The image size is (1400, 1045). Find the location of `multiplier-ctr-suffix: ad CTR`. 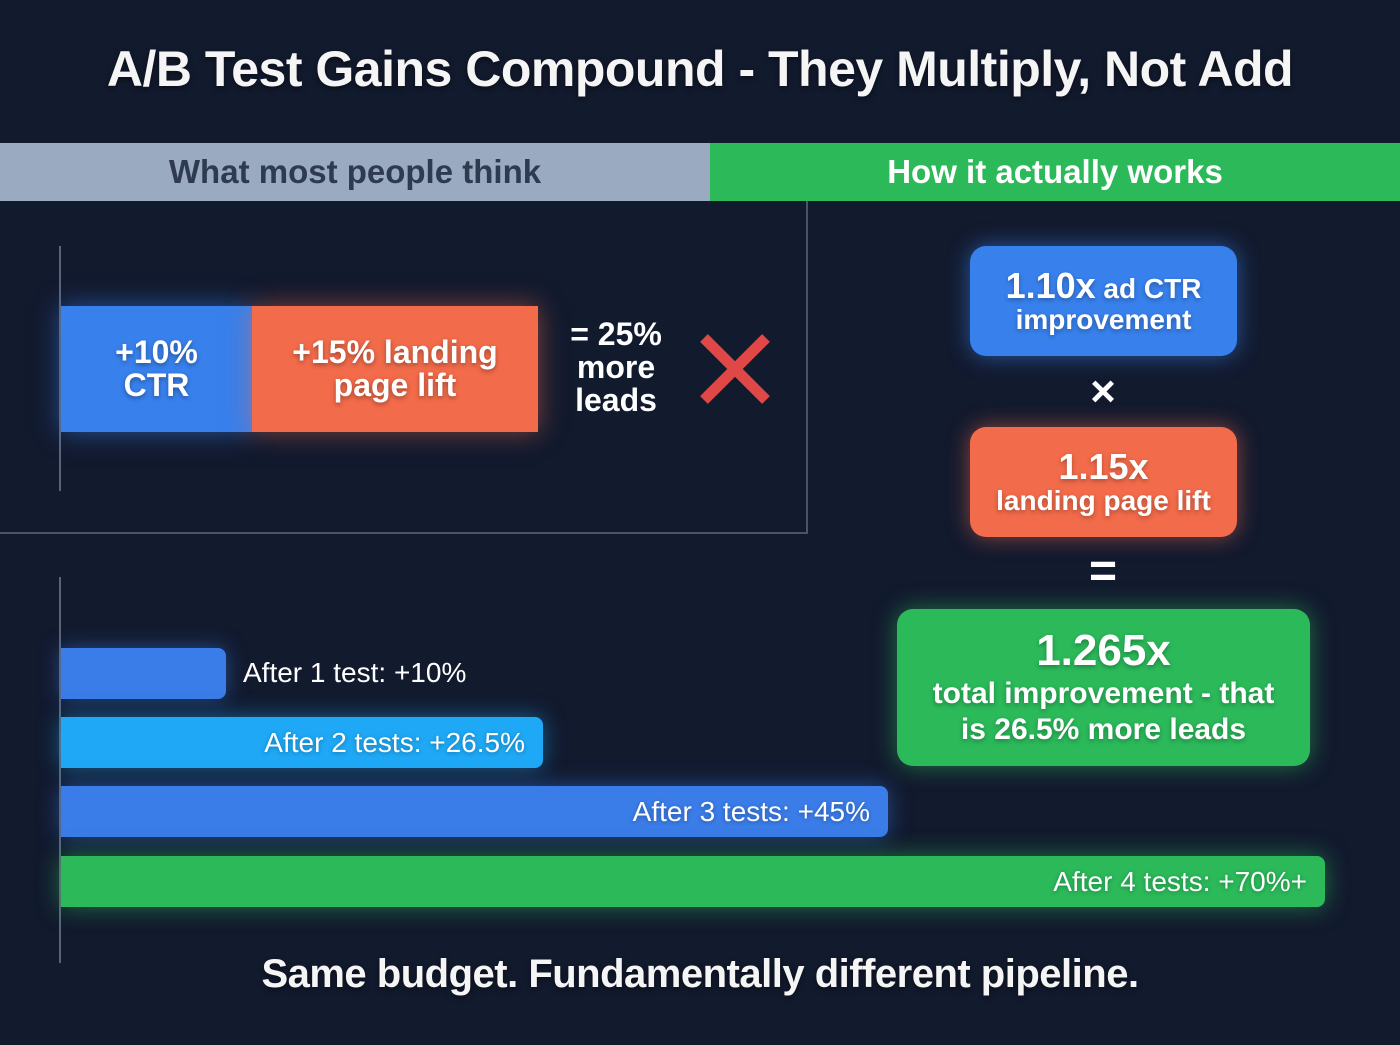

multiplier-ctr-suffix: ad CTR is located at coordinates (1148, 288).